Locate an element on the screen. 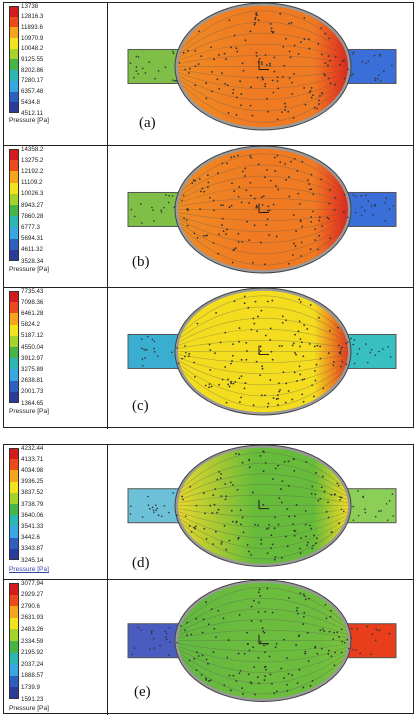  colorbar-tick-label: 4550.04 is located at coordinates (32, 347).